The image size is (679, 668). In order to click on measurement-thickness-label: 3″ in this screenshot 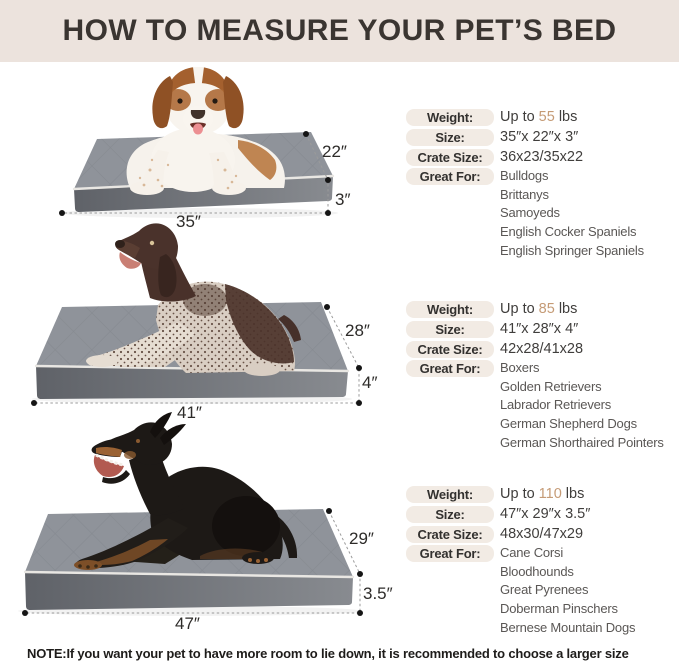, I will do `click(343, 199)`.